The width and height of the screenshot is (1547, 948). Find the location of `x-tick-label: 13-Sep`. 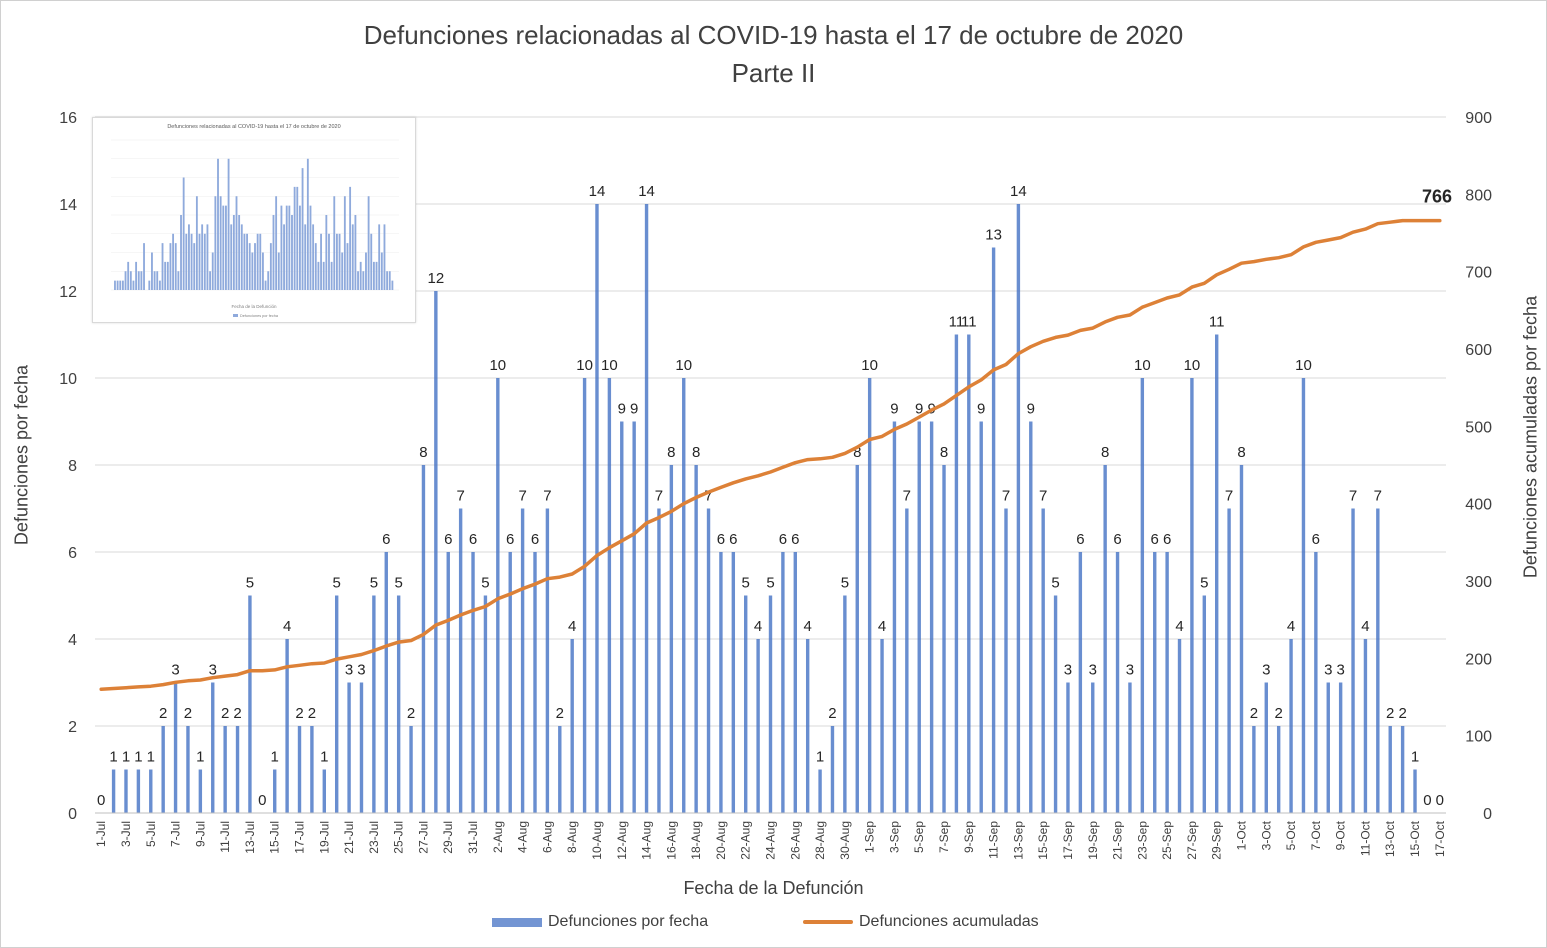

x-tick-label: 13-Sep is located at coordinates (1018, 840).